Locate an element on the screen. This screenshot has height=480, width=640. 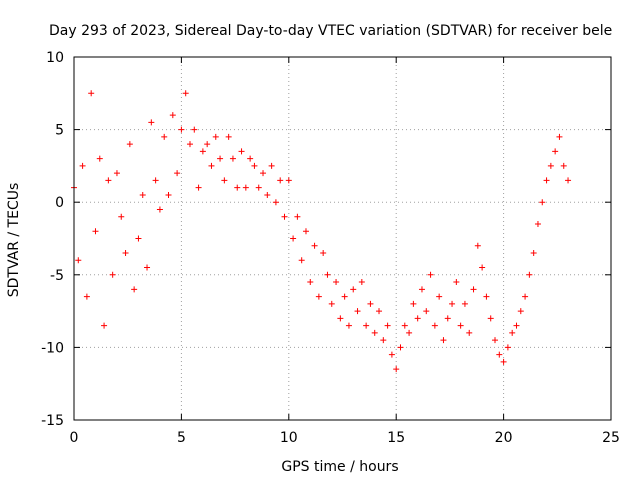
x-tick-label: 25 is located at coordinates (611, 438).